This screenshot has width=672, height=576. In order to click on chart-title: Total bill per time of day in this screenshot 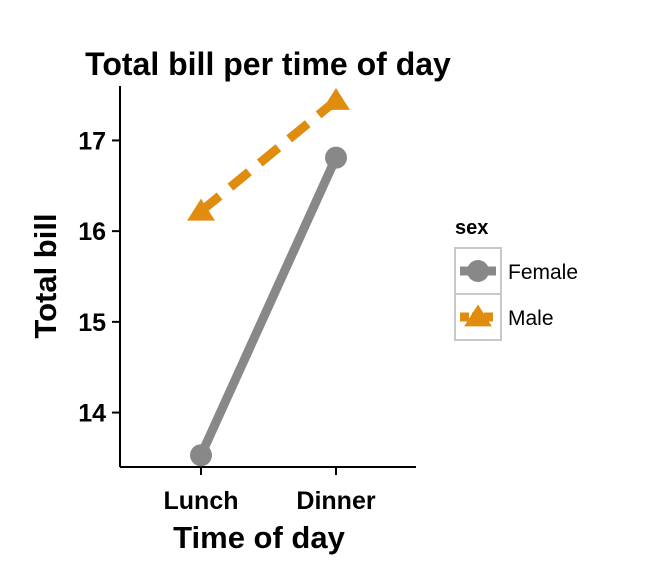, I will do `click(268, 64)`.